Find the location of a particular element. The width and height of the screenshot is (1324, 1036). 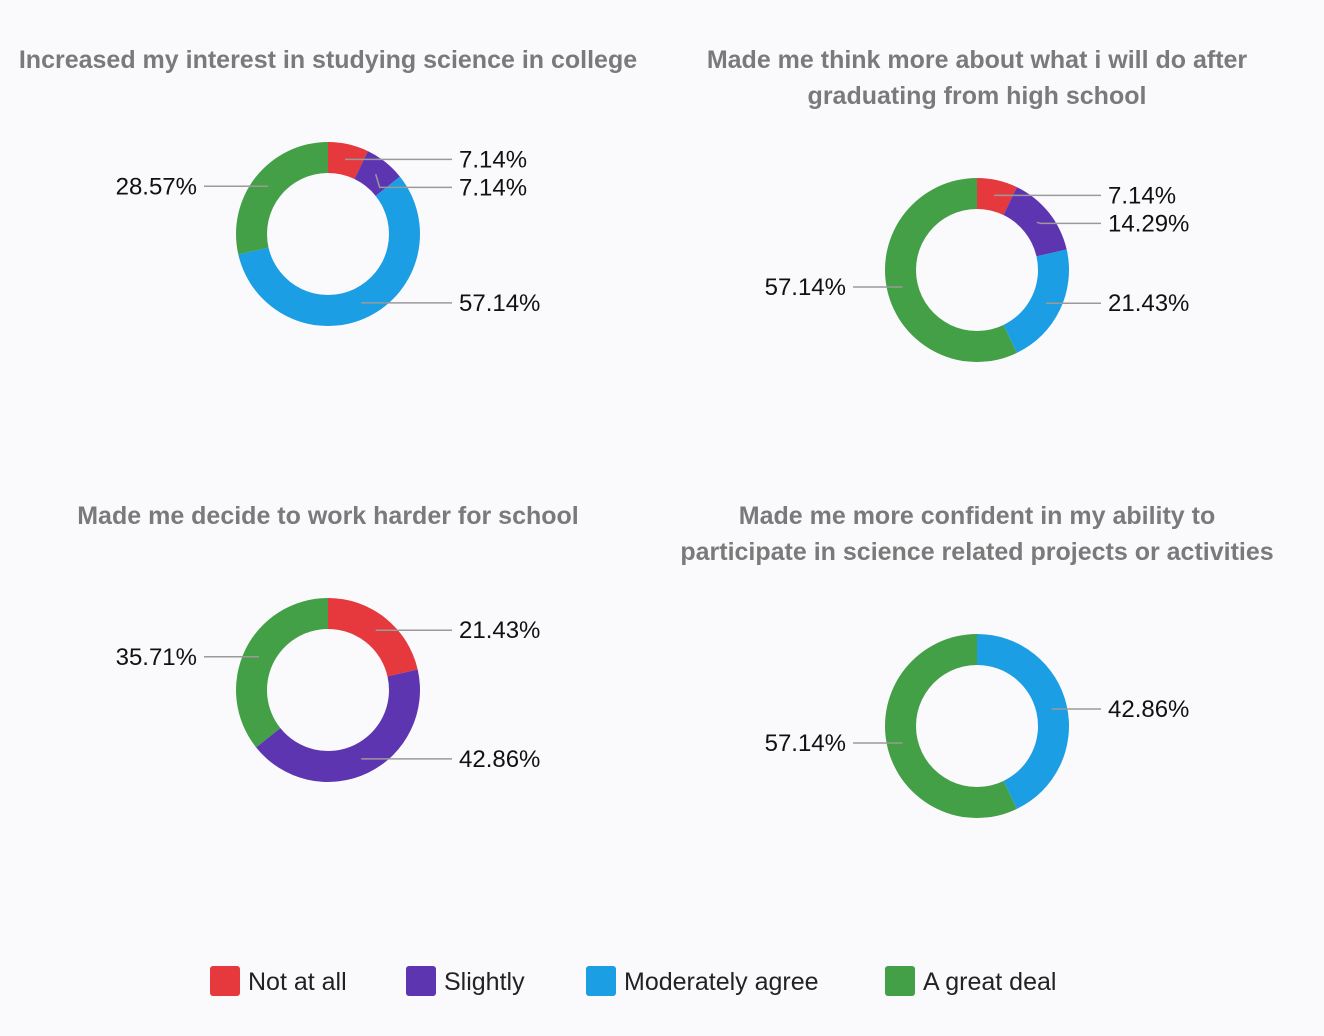

legend-item-a-great-deal: A great deal is located at coordinates (970, 981).